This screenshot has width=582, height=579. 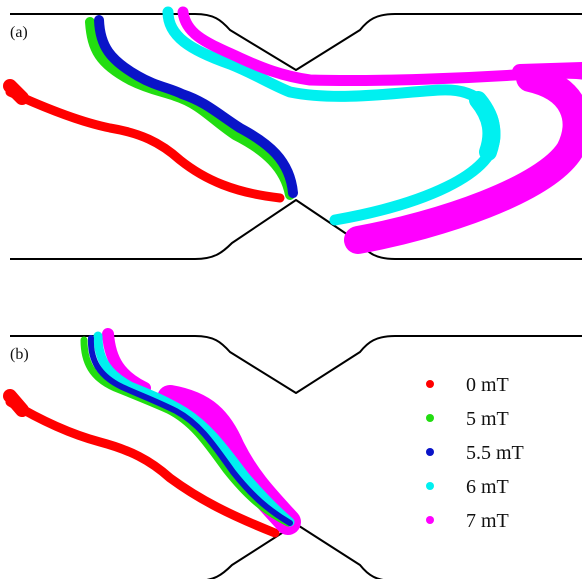 I want to click on panel-b-trajectory-0mT, so click(x=142, y=467).